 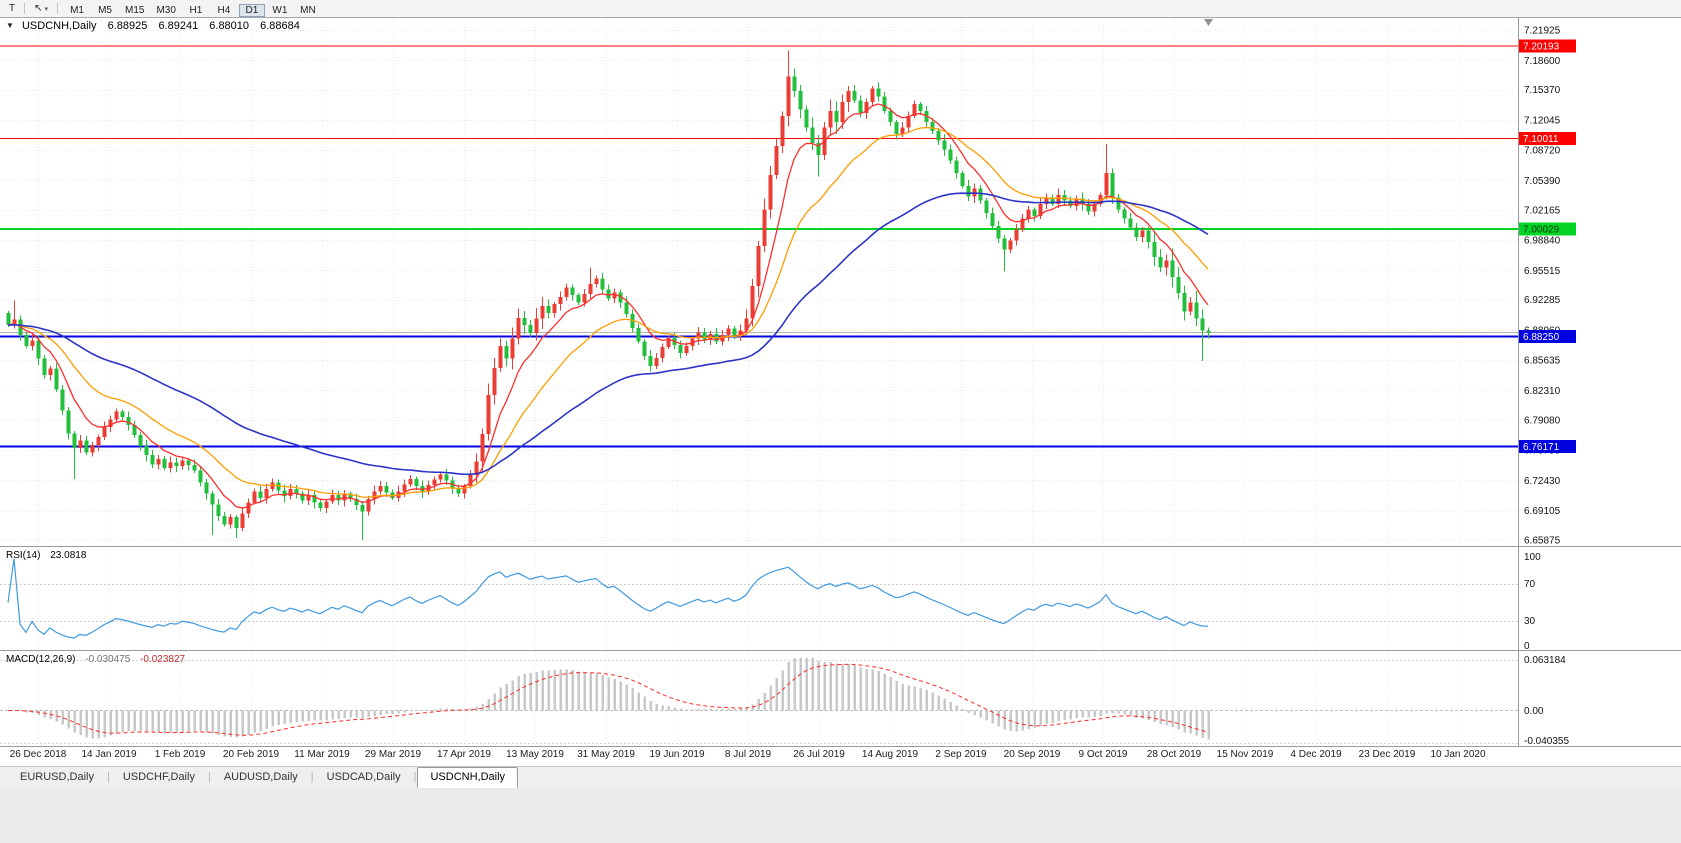 I want to click on price-level-label: 6.88250, so click(x=1541, y=337).